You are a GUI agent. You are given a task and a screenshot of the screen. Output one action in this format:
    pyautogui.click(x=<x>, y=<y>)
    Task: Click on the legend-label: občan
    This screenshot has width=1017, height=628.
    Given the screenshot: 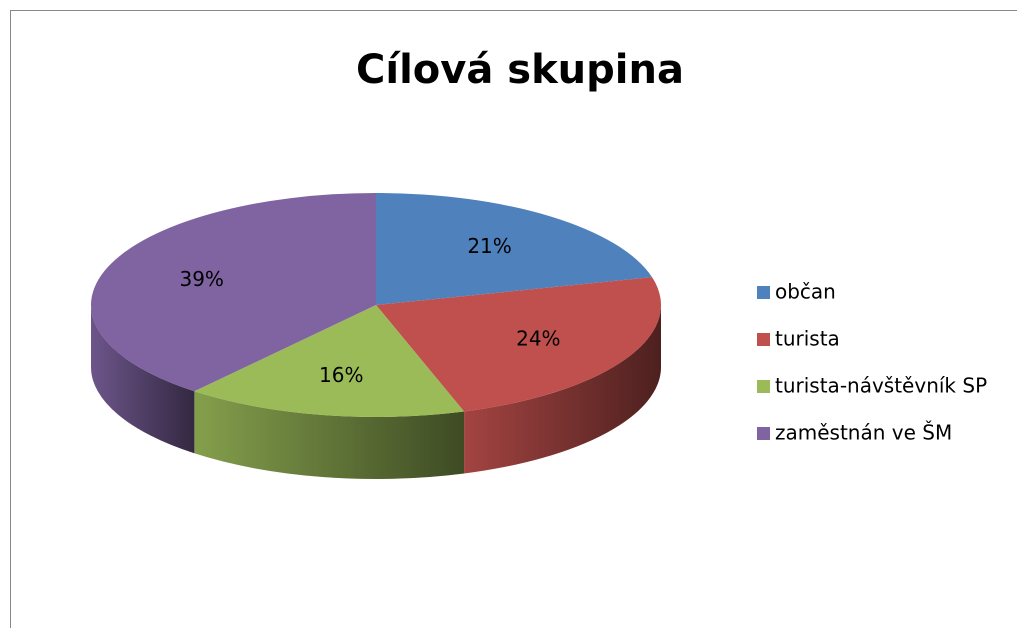 What is the action you would take?
    pyautogui.click(x=805, y=292)
    